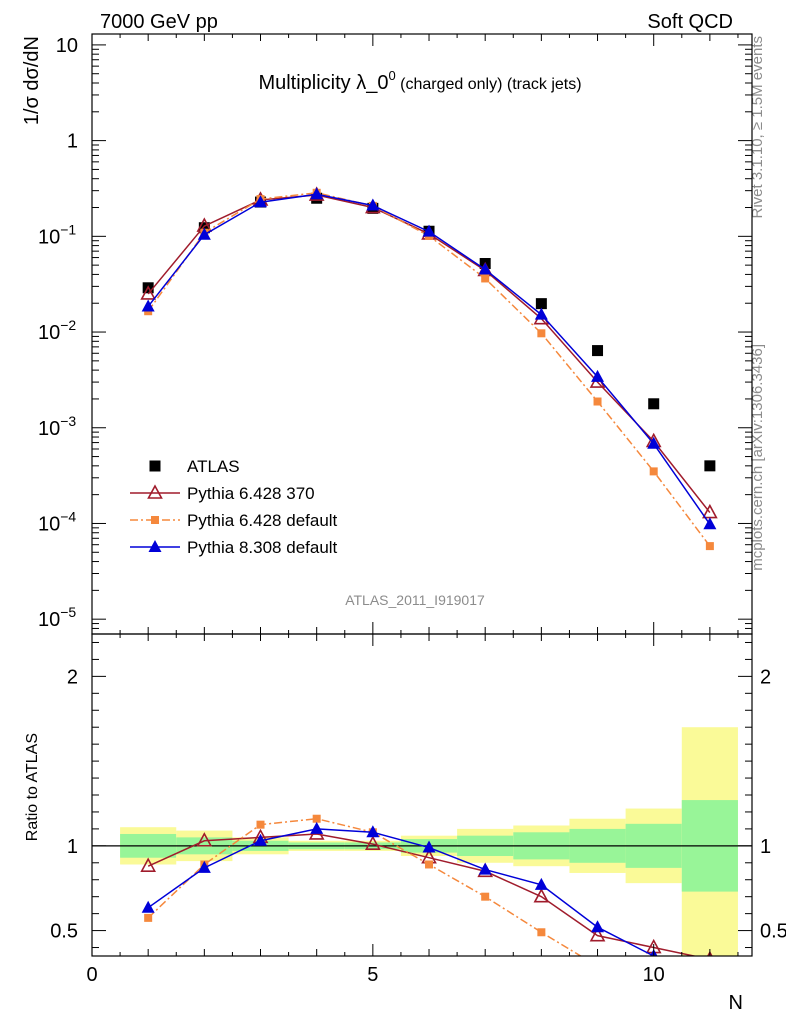 Image resolution: width=786 pixels, height=1024 pixels. I want to click on ratio-y-tick-label-left: 2, so click(72, 677).